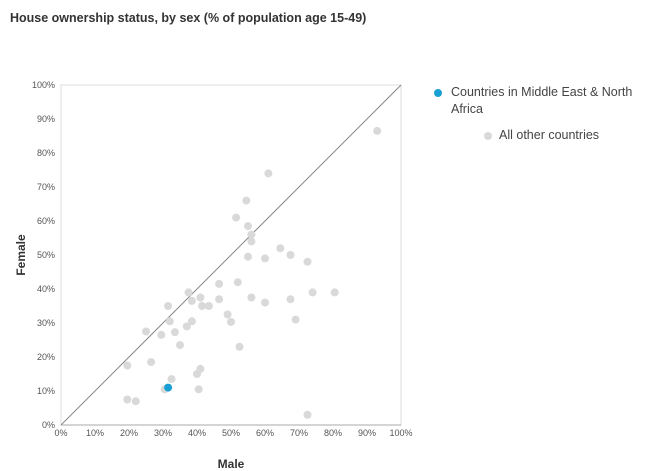  I want to click on legend-dot-other, so click(488, 136).